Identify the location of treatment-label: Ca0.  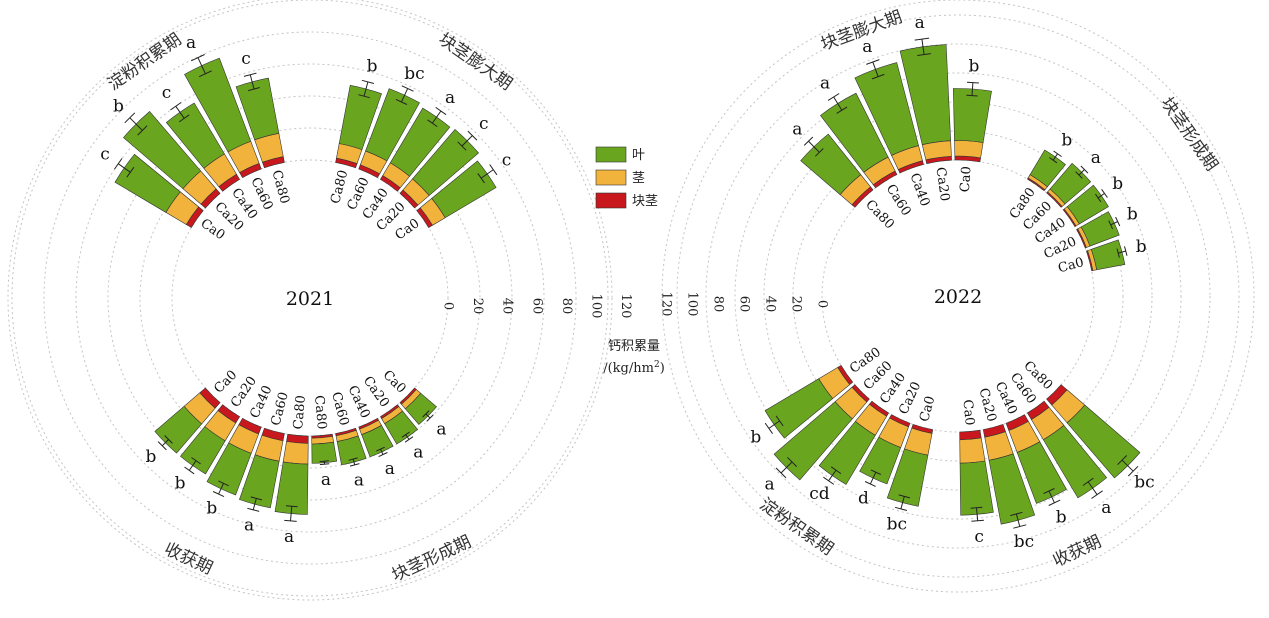
(966, 179).